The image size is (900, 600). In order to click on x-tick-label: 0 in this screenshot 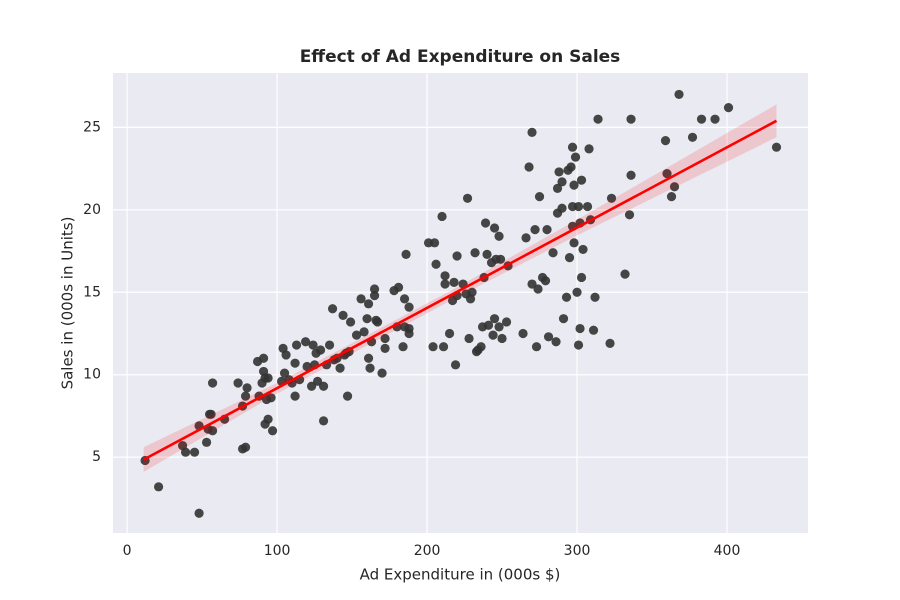, I will do `click(127, 551)`.